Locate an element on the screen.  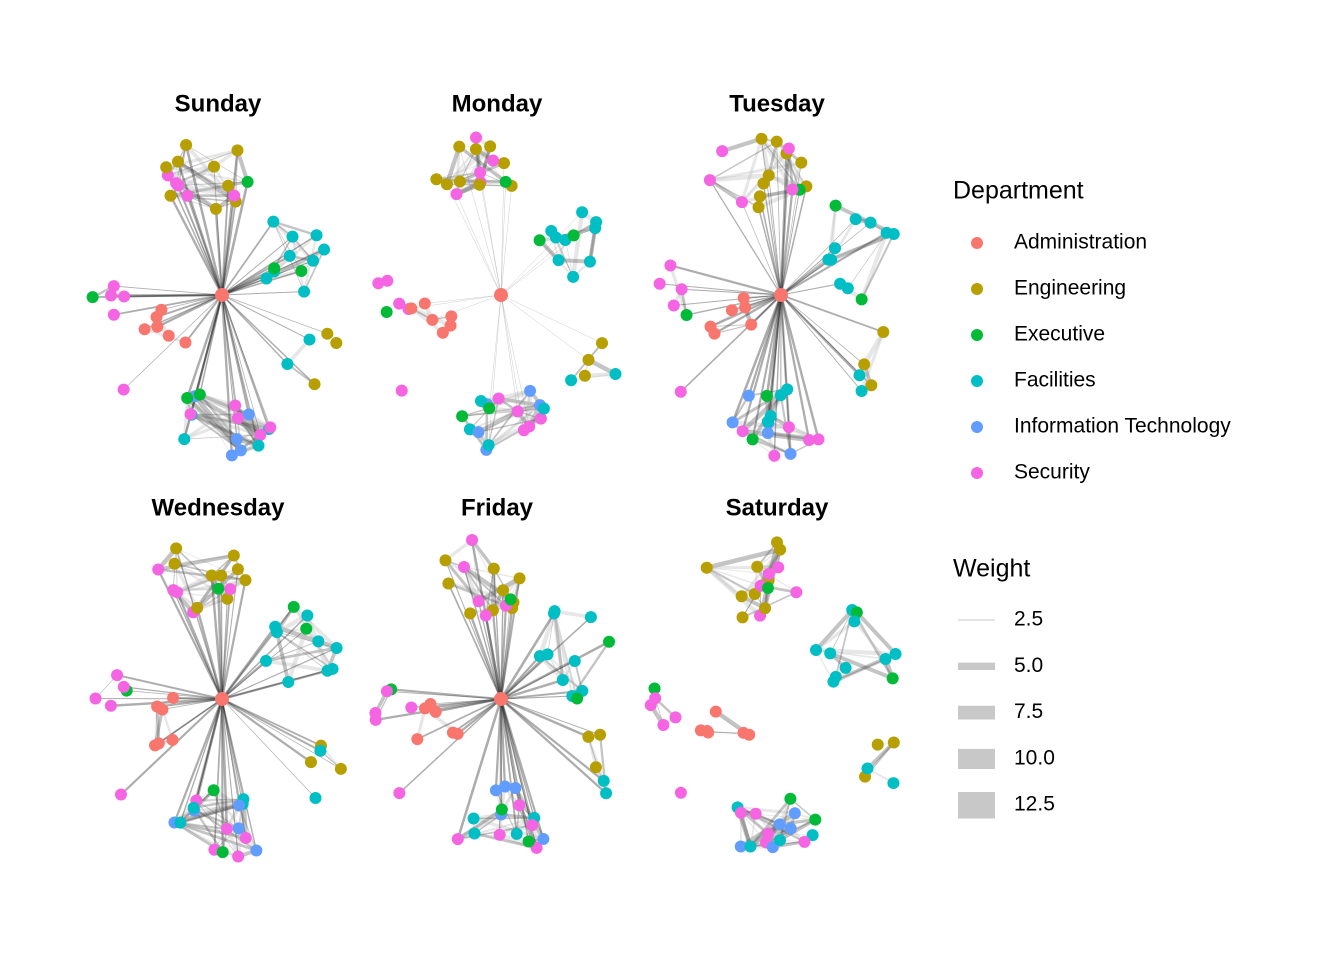
panel-title: Tuesday is located at coordinates (777, 103).